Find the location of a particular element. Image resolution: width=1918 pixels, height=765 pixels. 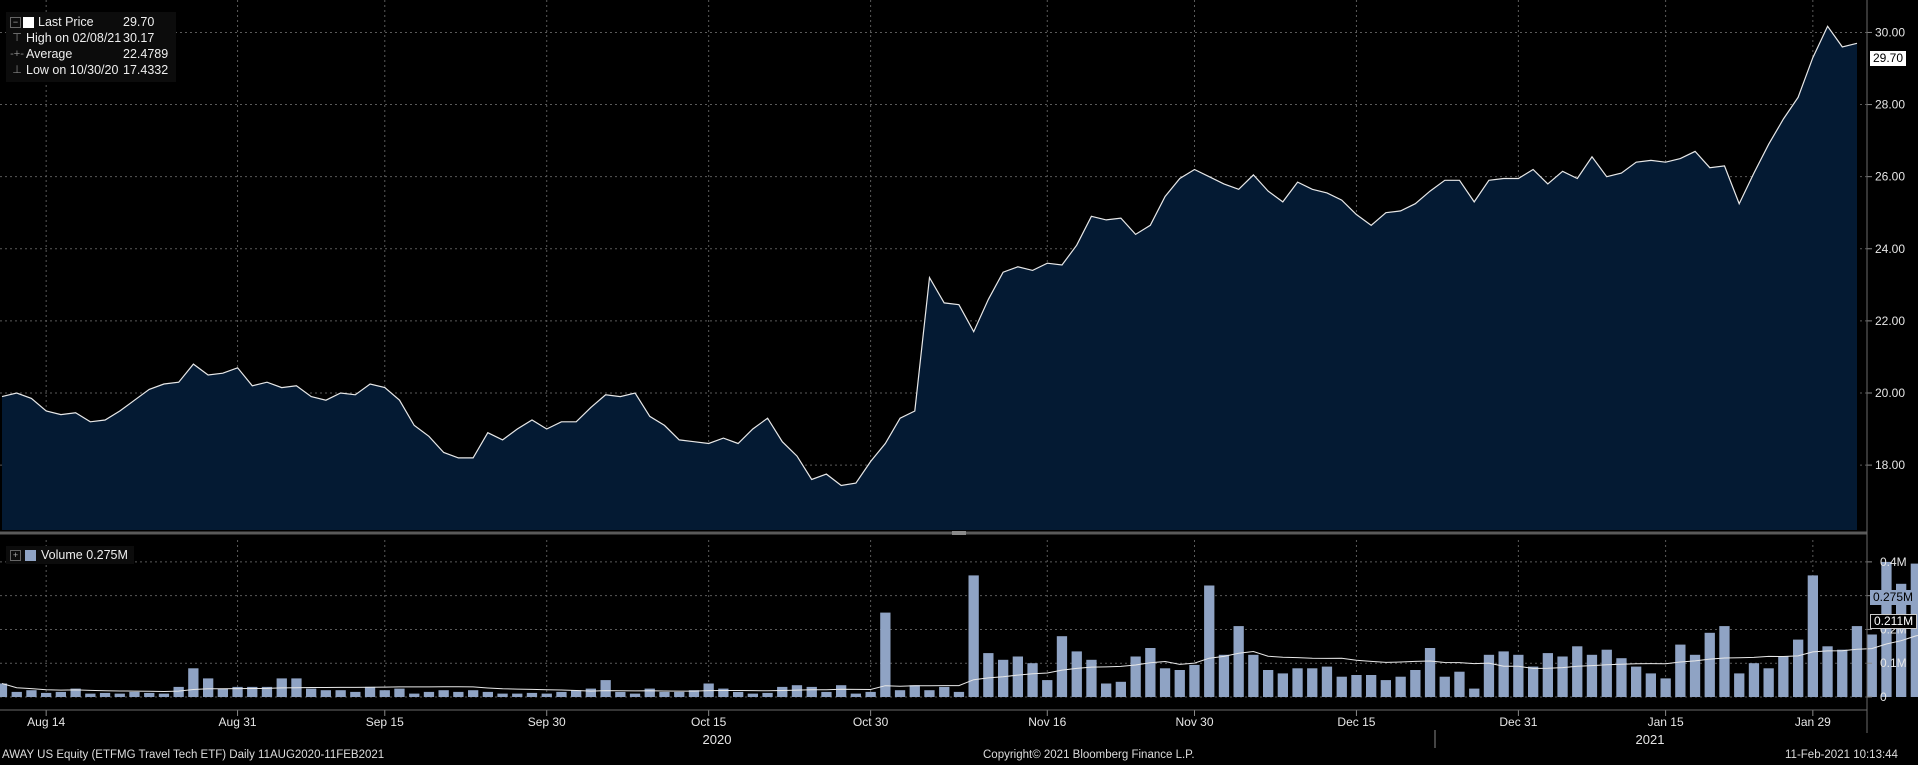

volume-last-badge: 0.275M is located at coordinates (1893, 597).